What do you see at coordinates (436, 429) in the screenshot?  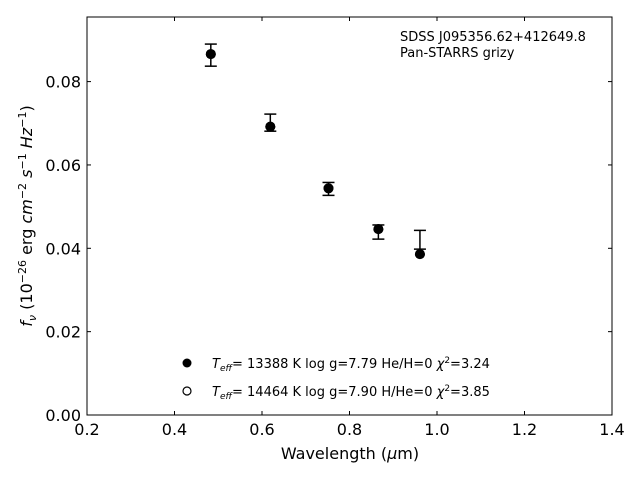 I see `x-tick-label: 1.0` at bounding box center [436, 429].